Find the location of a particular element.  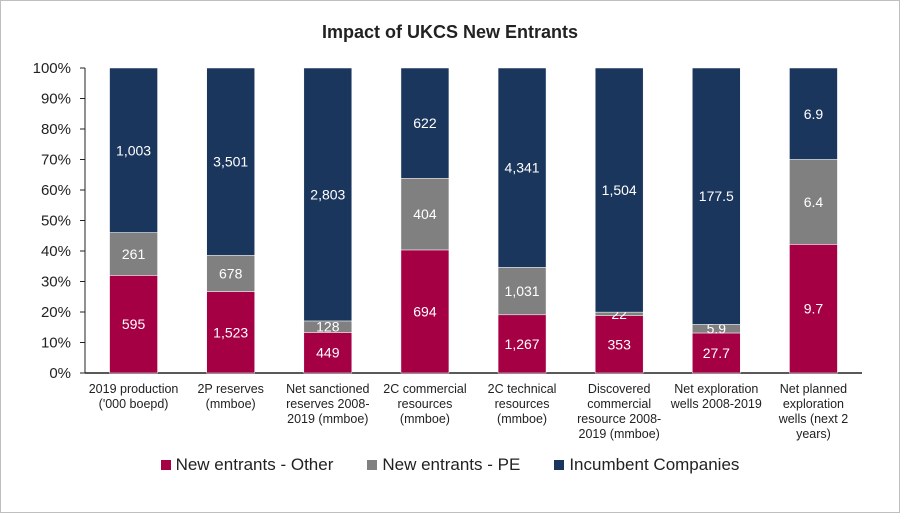

data-label: 177.5 is located at coordinates (716, 196).